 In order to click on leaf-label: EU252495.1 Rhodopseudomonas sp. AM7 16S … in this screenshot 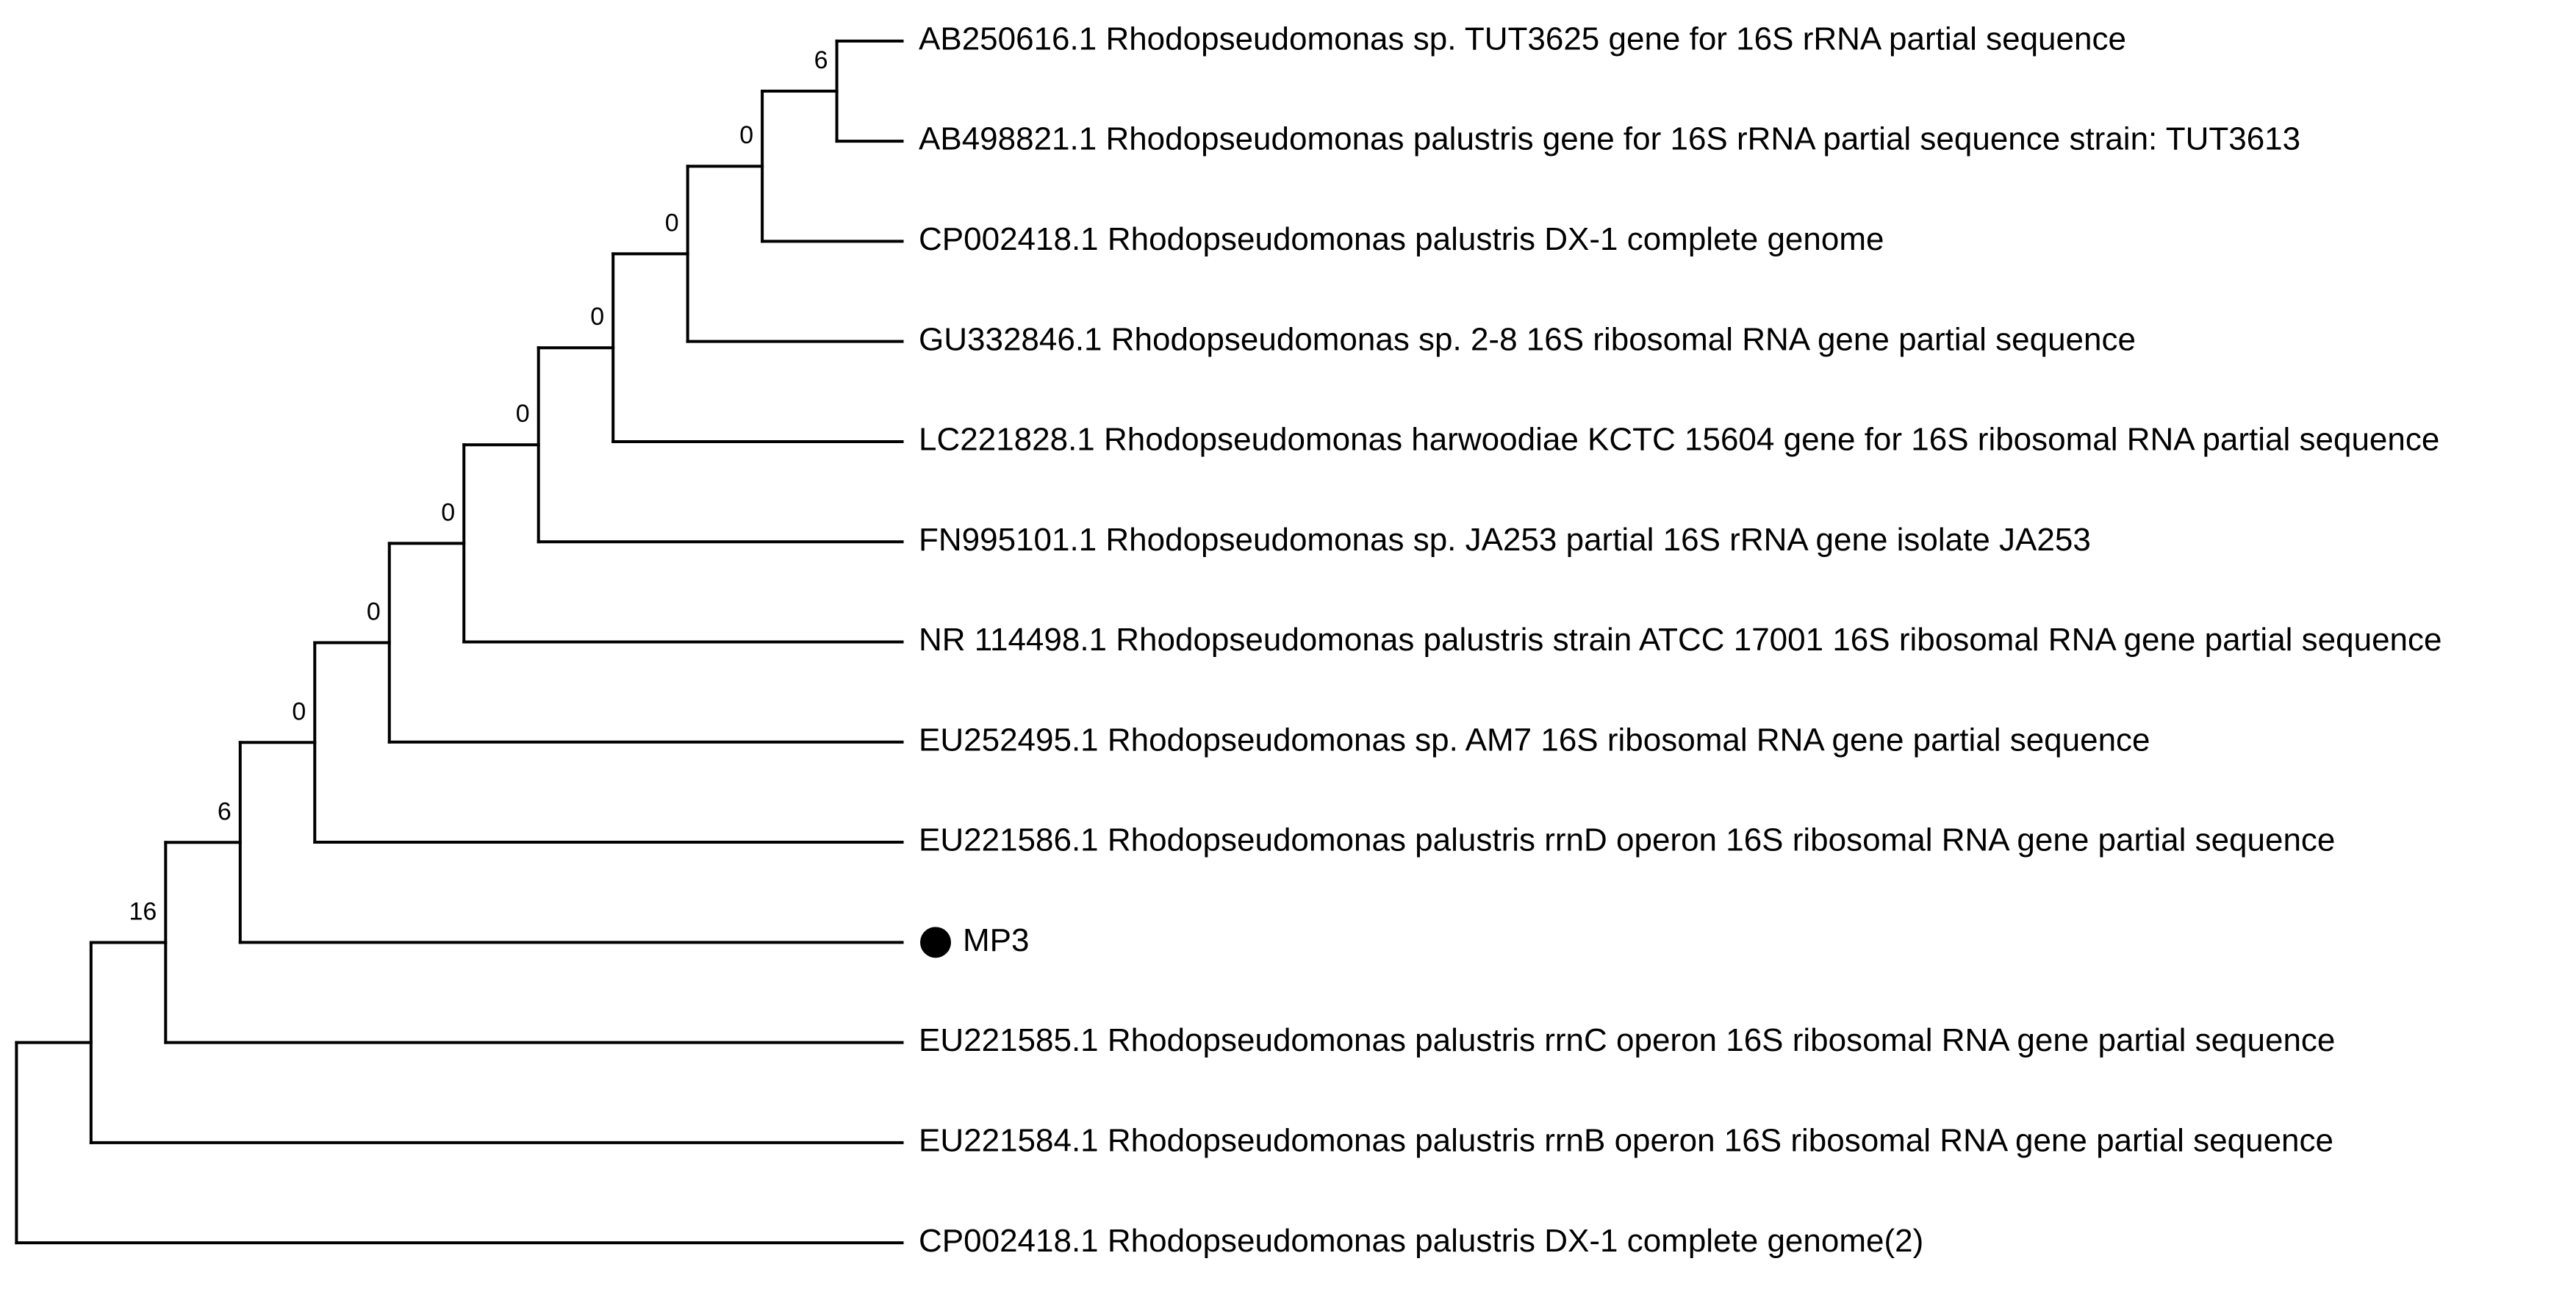, I will do `click(1534, 740)`.